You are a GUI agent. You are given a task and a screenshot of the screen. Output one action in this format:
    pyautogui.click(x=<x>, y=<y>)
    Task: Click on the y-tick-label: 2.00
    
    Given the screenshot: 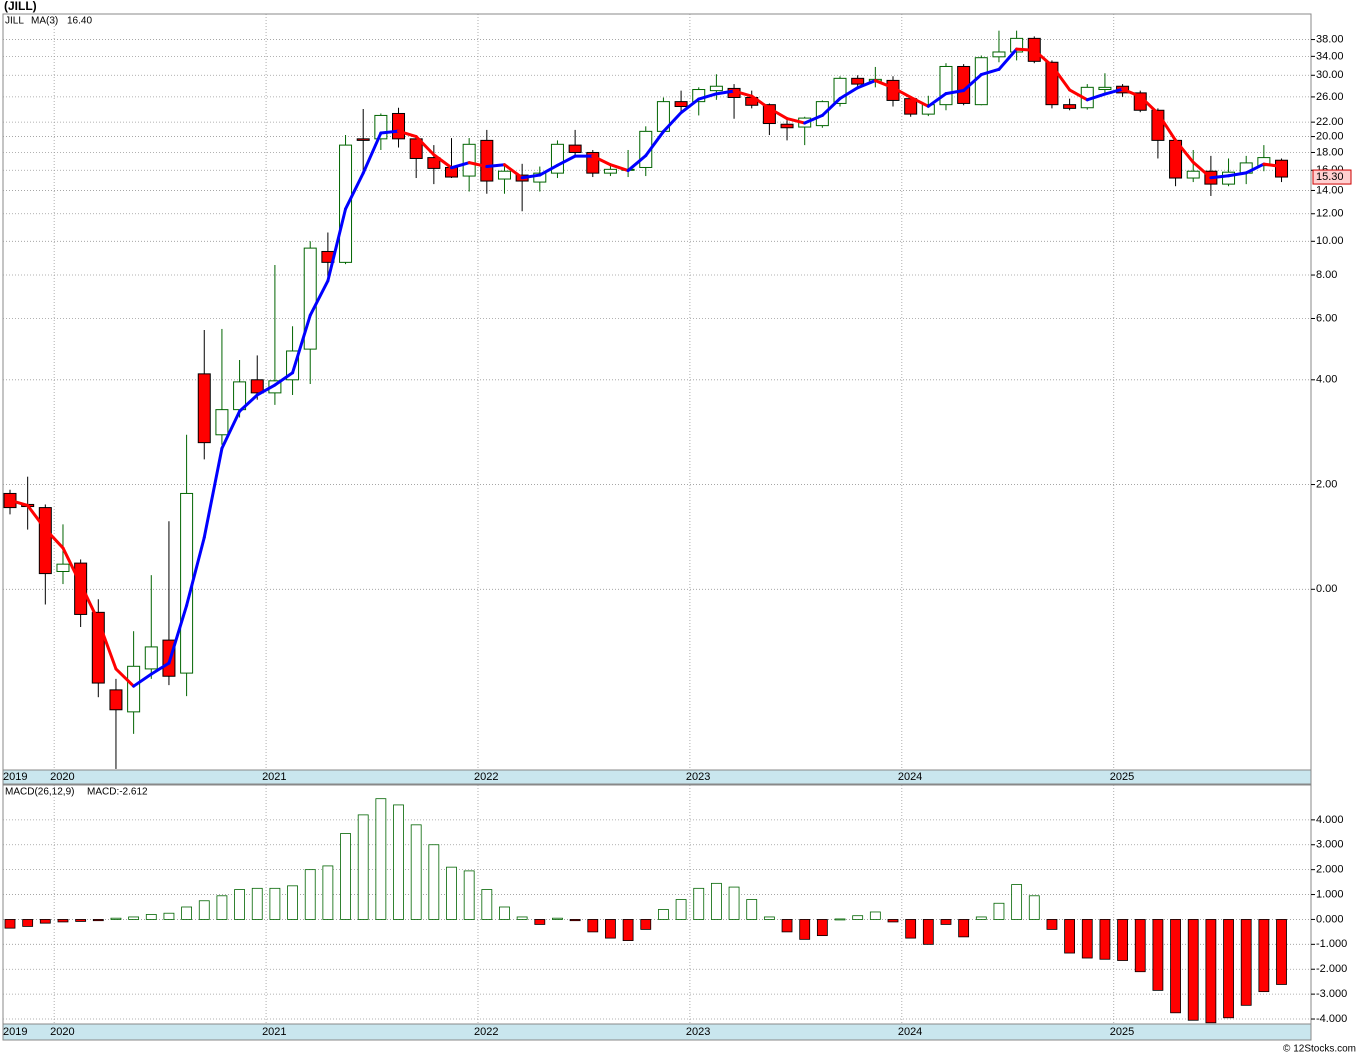 What is the action you would take?
    pyautogui.click(x=1326, y=484)
    